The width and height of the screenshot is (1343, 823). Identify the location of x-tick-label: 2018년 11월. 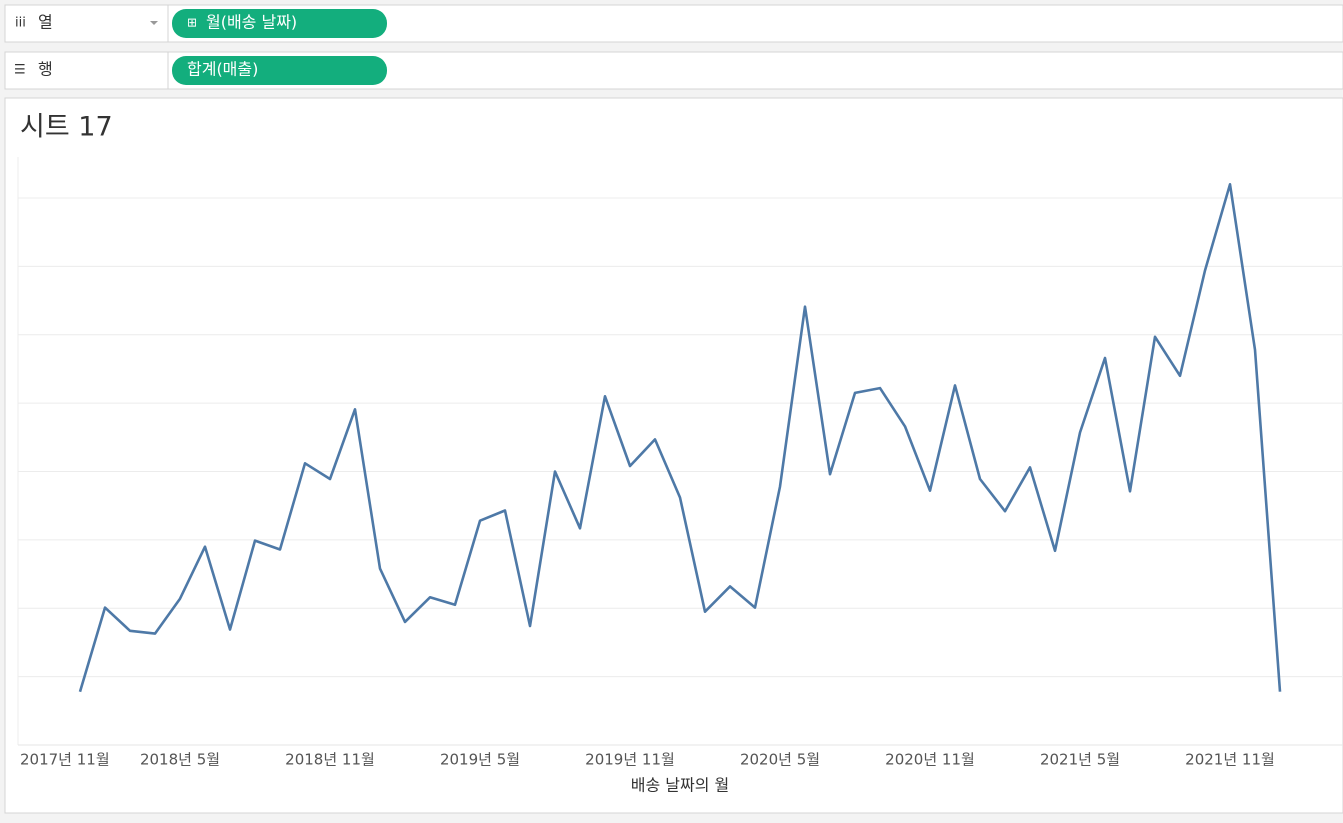
(330, 760).